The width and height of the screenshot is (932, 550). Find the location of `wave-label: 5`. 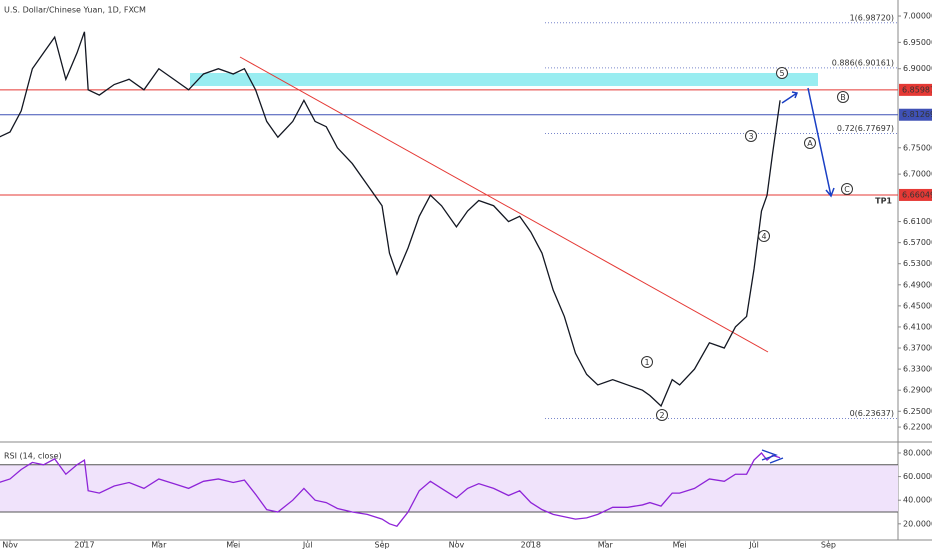

wave-label: 5 is located at coordinates (781, 73).